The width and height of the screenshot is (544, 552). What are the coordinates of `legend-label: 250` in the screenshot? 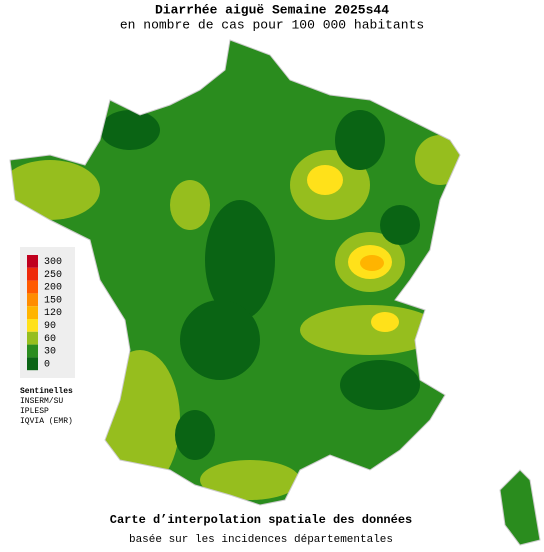 It's located at (53, 275).